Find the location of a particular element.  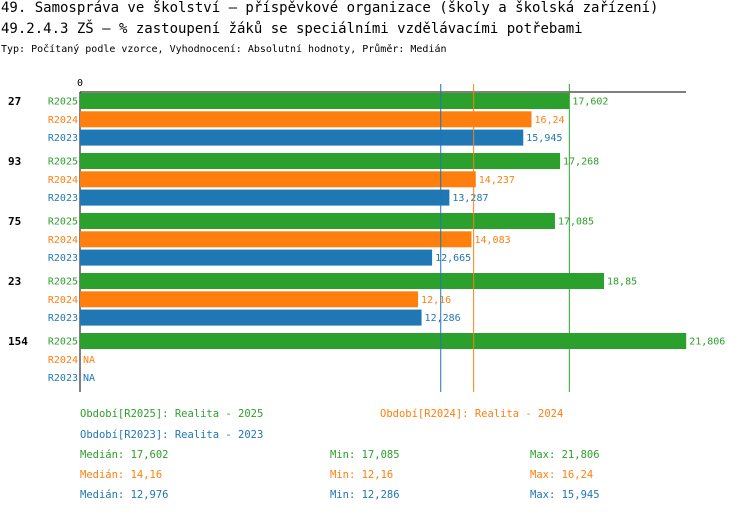

stat-max-r2024: Max: 16,24 is located at coordinates (562, 475).